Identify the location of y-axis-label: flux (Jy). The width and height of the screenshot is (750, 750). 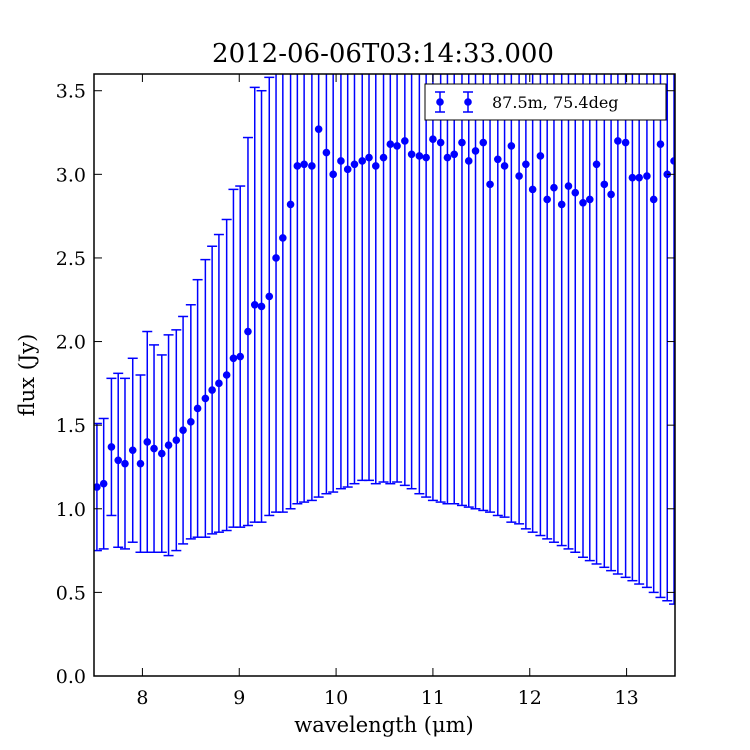
(27, 375).